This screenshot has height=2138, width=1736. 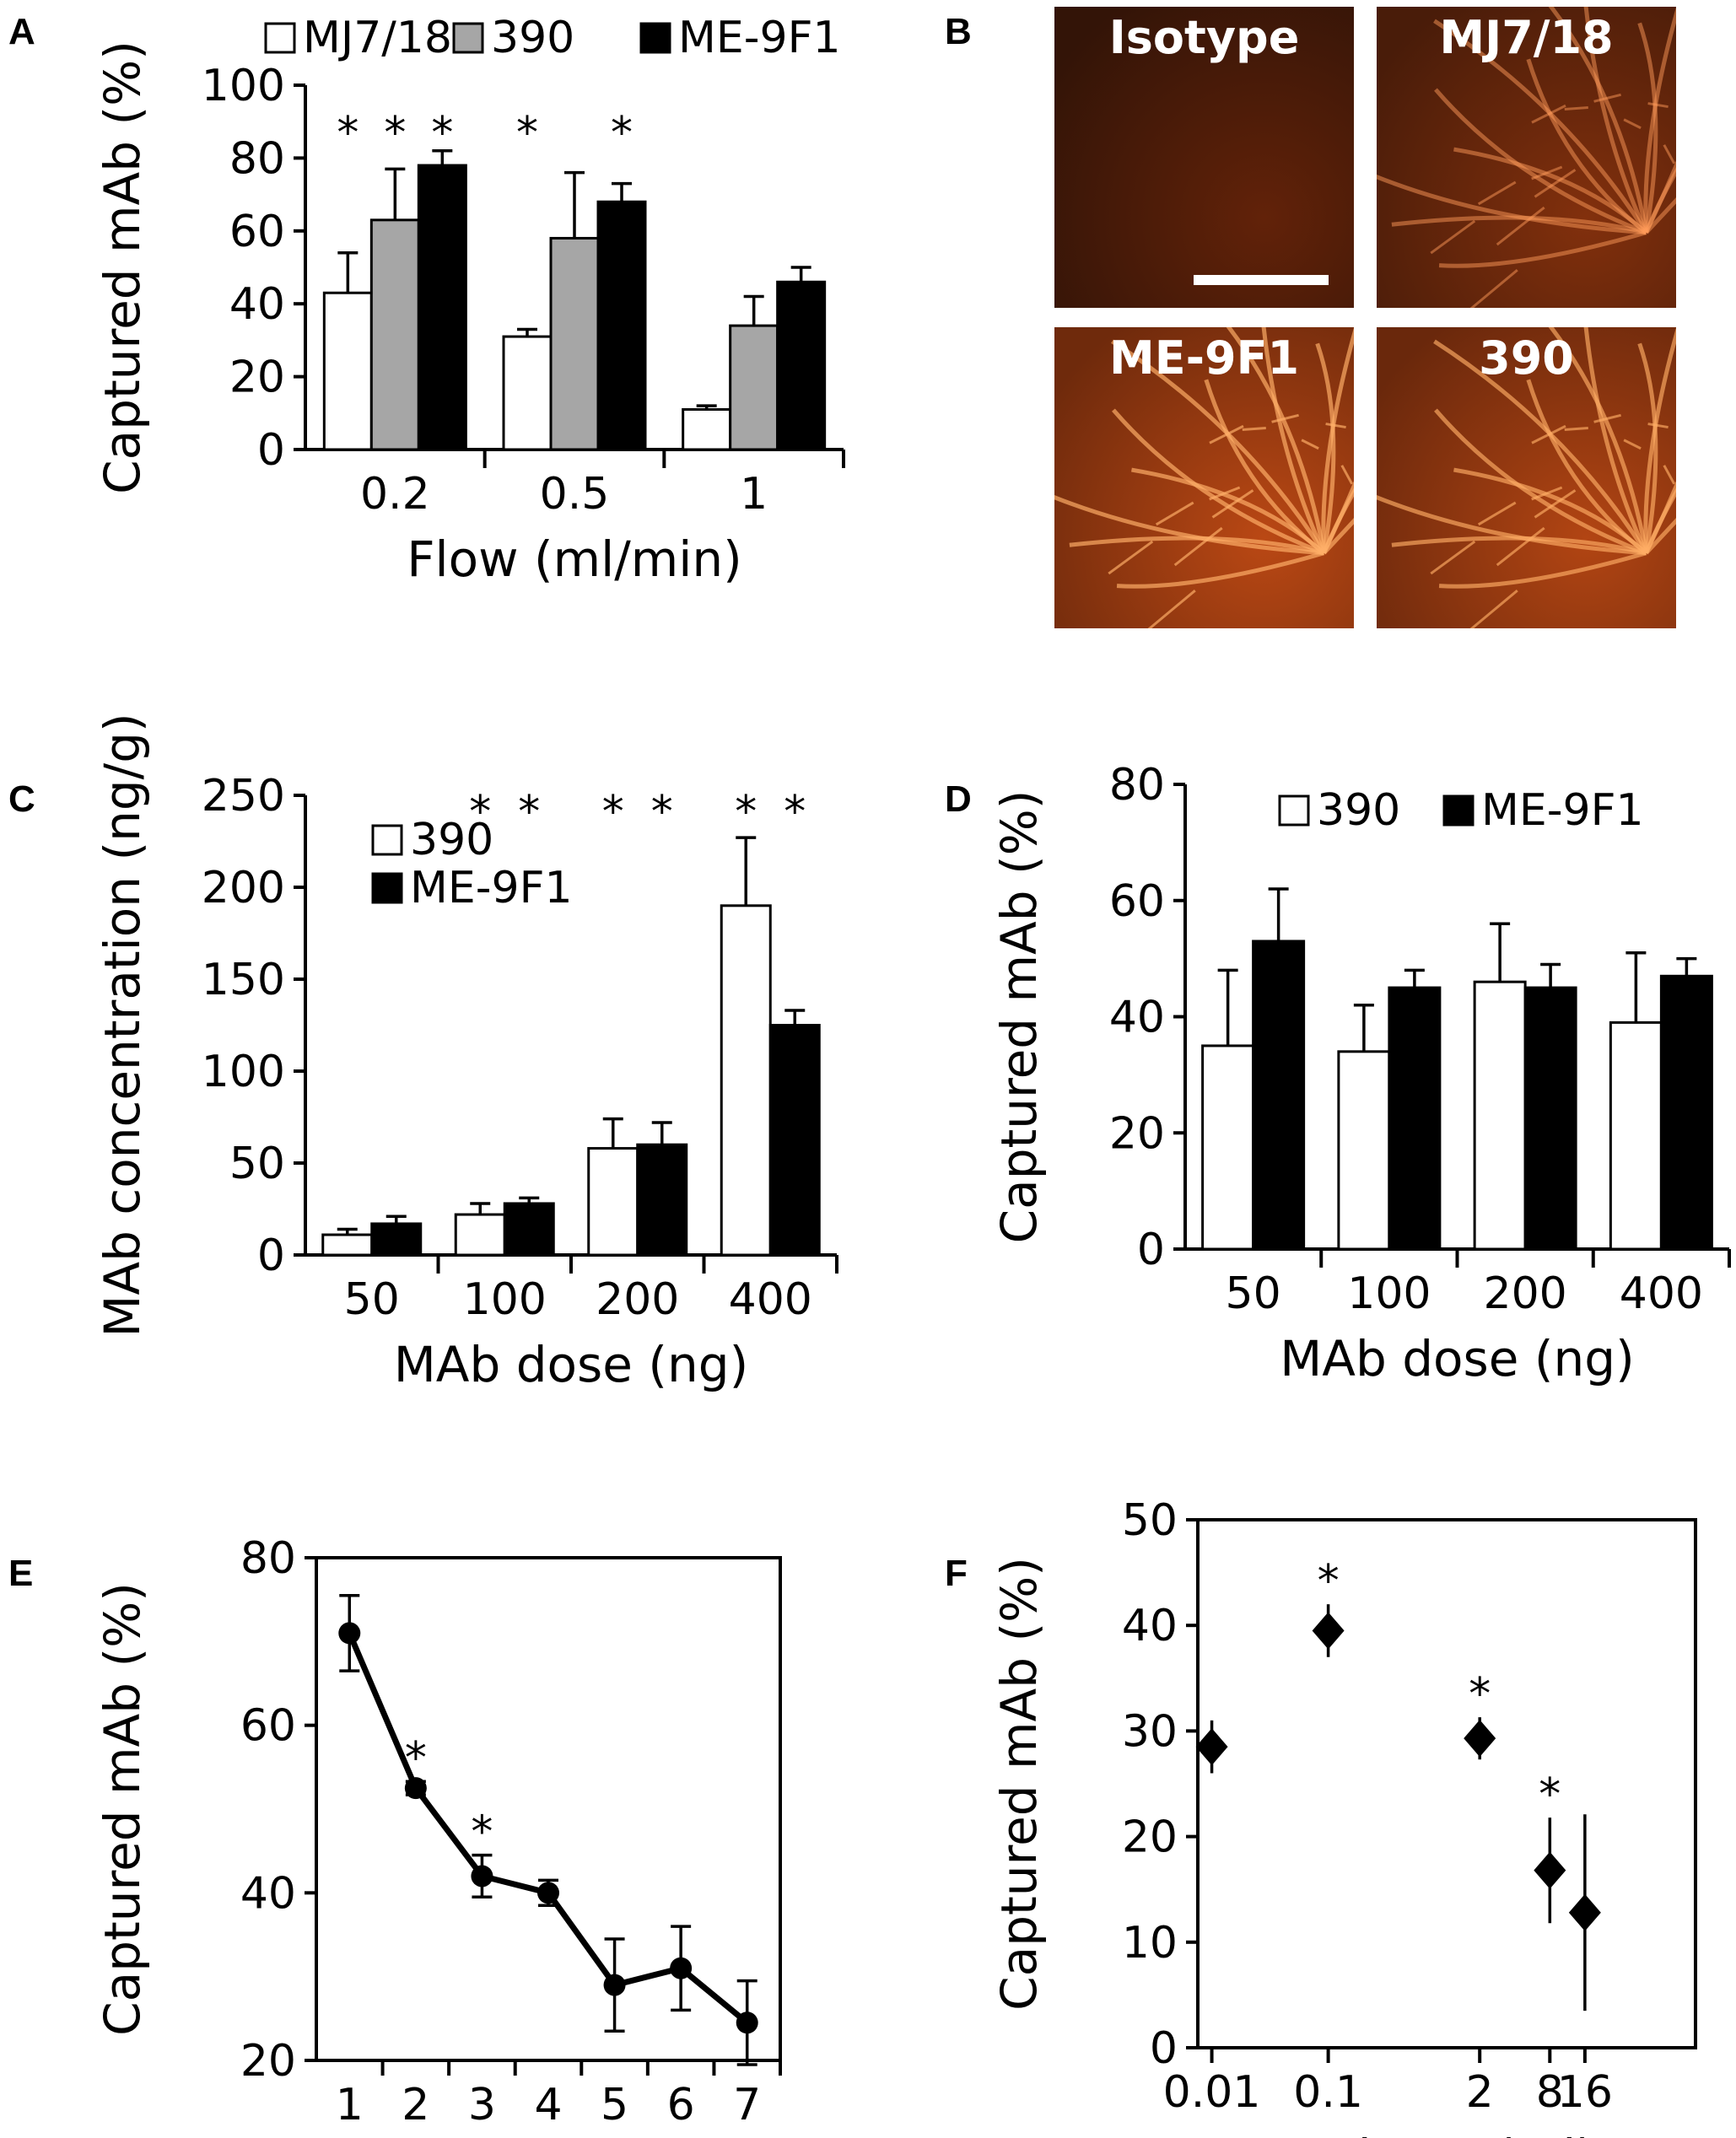 I want to click on legend-label-D: 390, so click(x=1359, y=810).